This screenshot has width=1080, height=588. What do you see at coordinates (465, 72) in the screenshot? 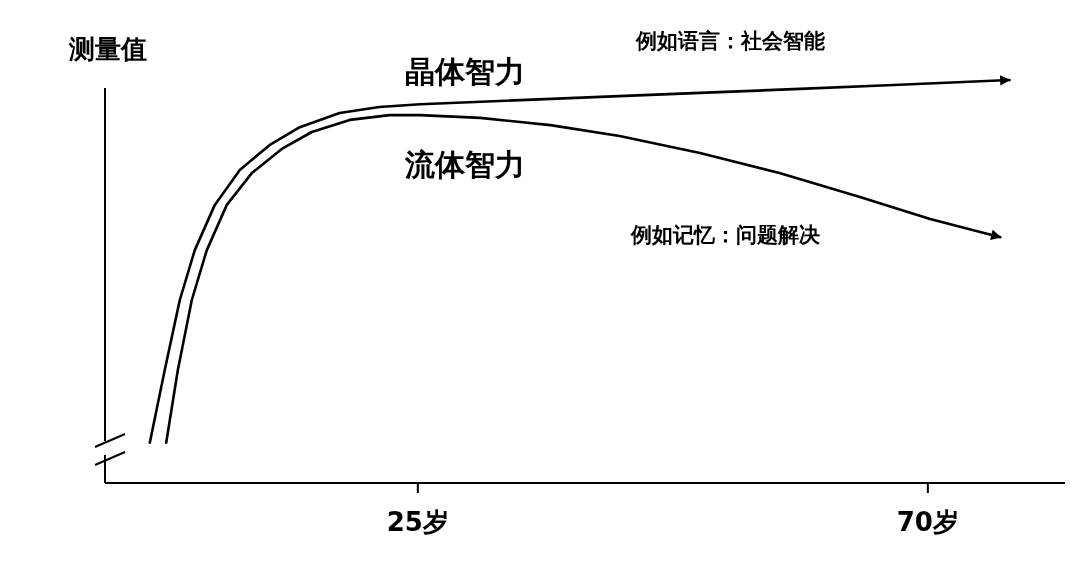
I see `series-label: 晶体智力` at bounding box center [465, 72].